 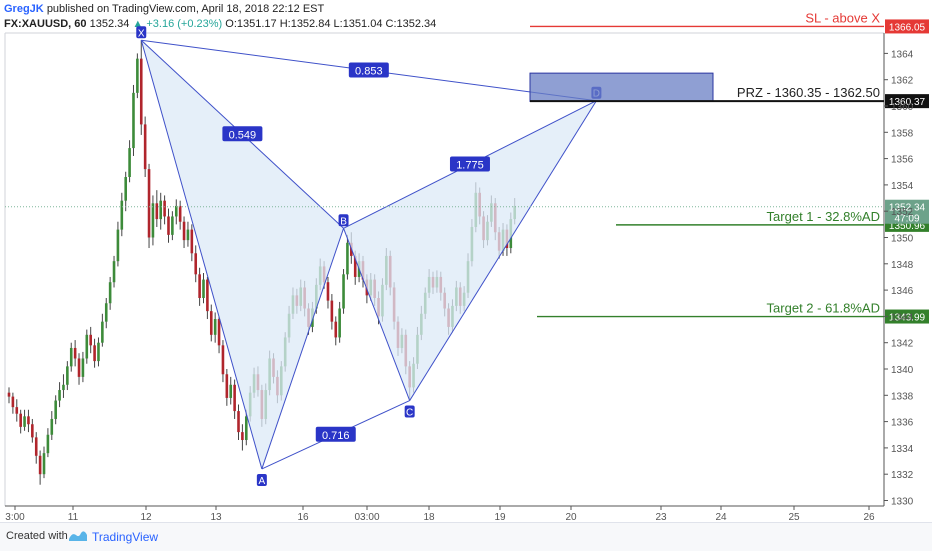 I want to click on x-tick-label: 25, so click(x=794, y=516).